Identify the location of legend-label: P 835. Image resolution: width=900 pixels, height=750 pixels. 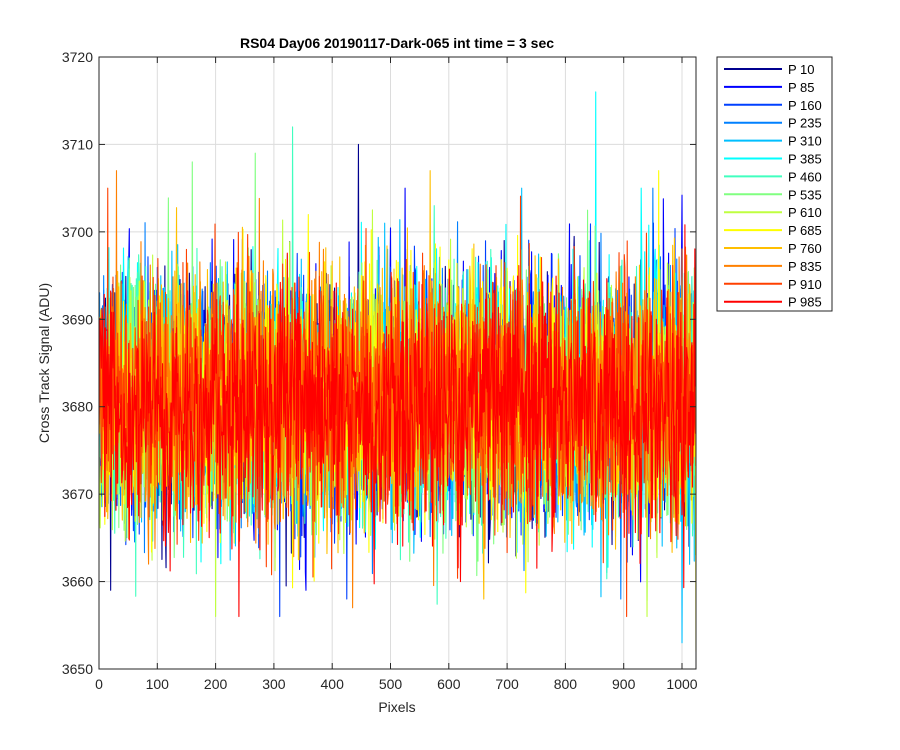
(805, 266).